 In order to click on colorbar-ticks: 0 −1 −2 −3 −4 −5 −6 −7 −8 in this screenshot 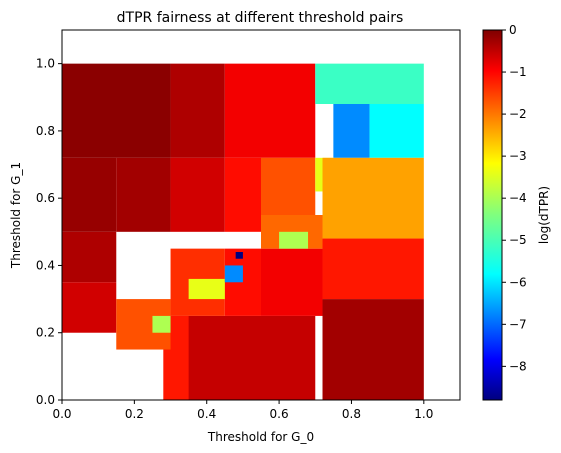, I will do `click(514, 198)`.